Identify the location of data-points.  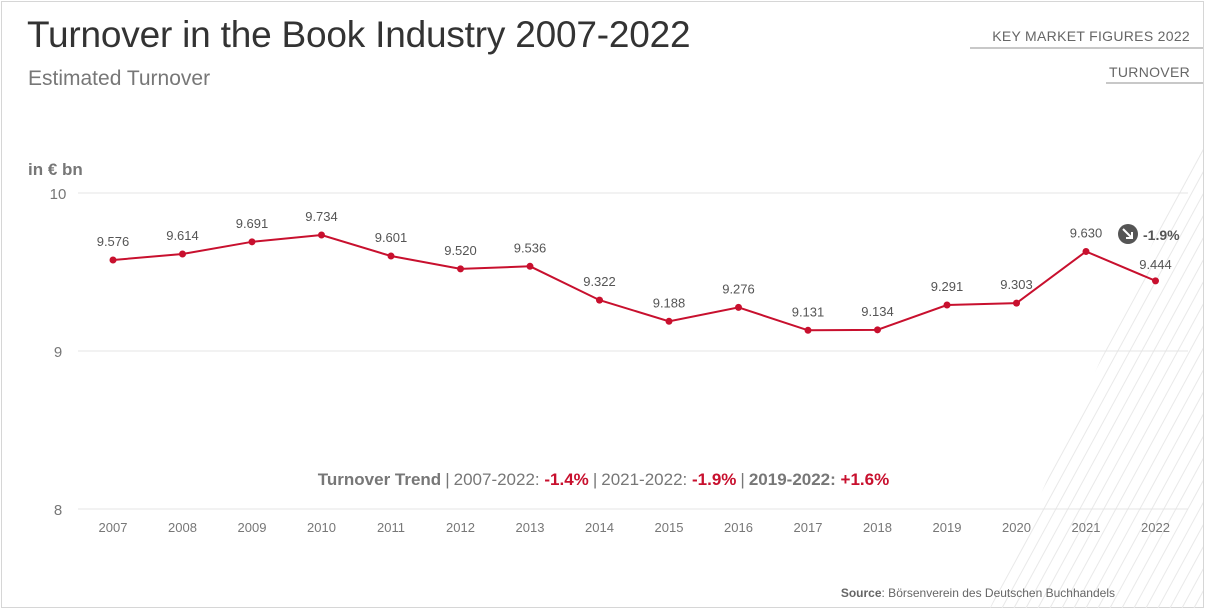
(634, 282).